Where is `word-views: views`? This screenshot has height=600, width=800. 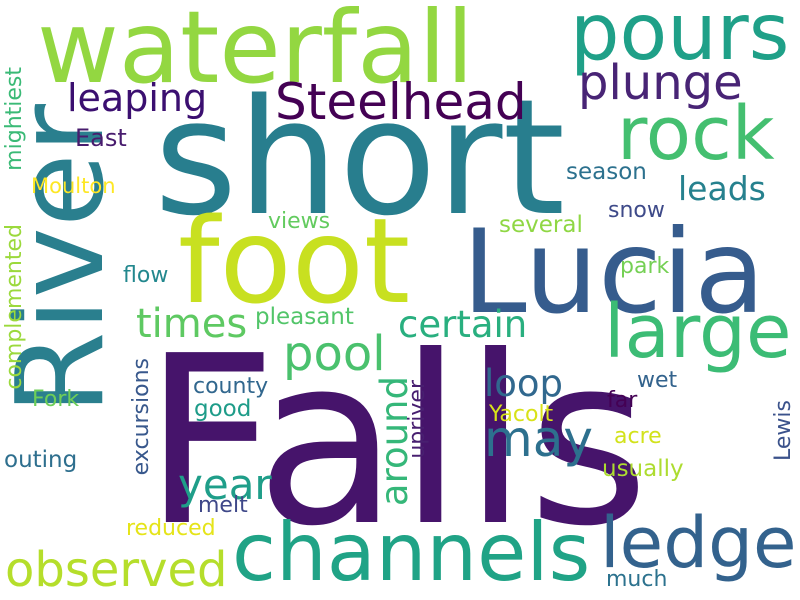
word-views: views is located at coordinates (299, 221).